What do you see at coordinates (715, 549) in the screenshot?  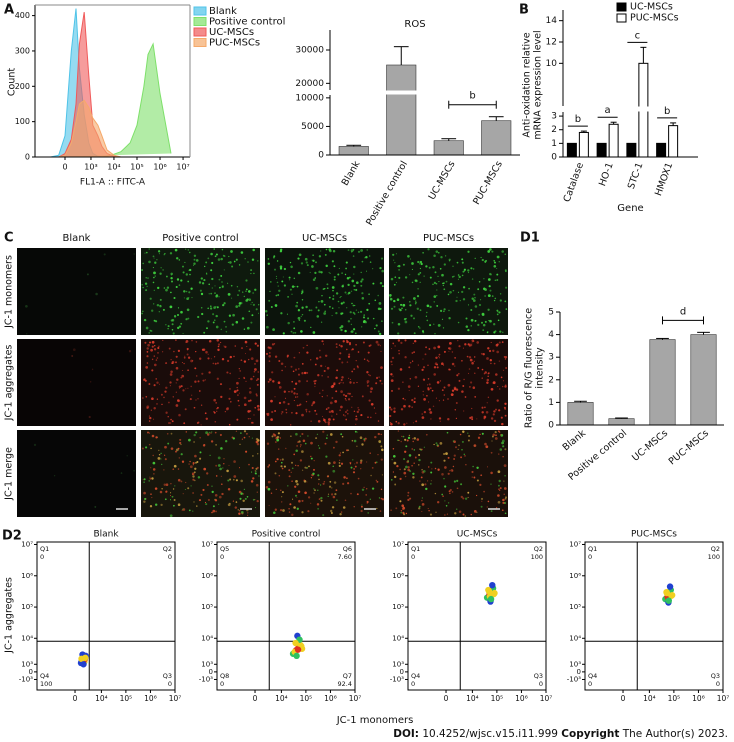 I see `quadrant-name: Q2` at bounding box center [715, 549].